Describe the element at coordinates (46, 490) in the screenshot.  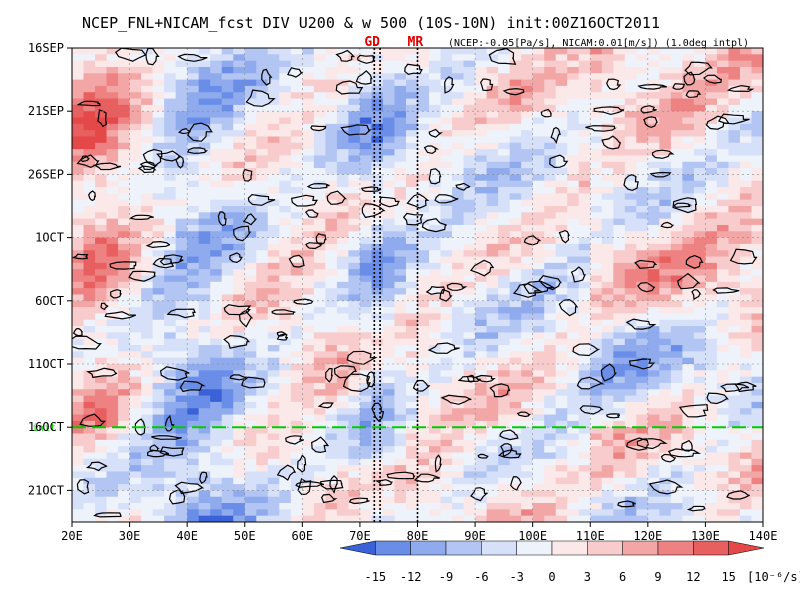
I see `y-tick-label: 21OCT` at that location.